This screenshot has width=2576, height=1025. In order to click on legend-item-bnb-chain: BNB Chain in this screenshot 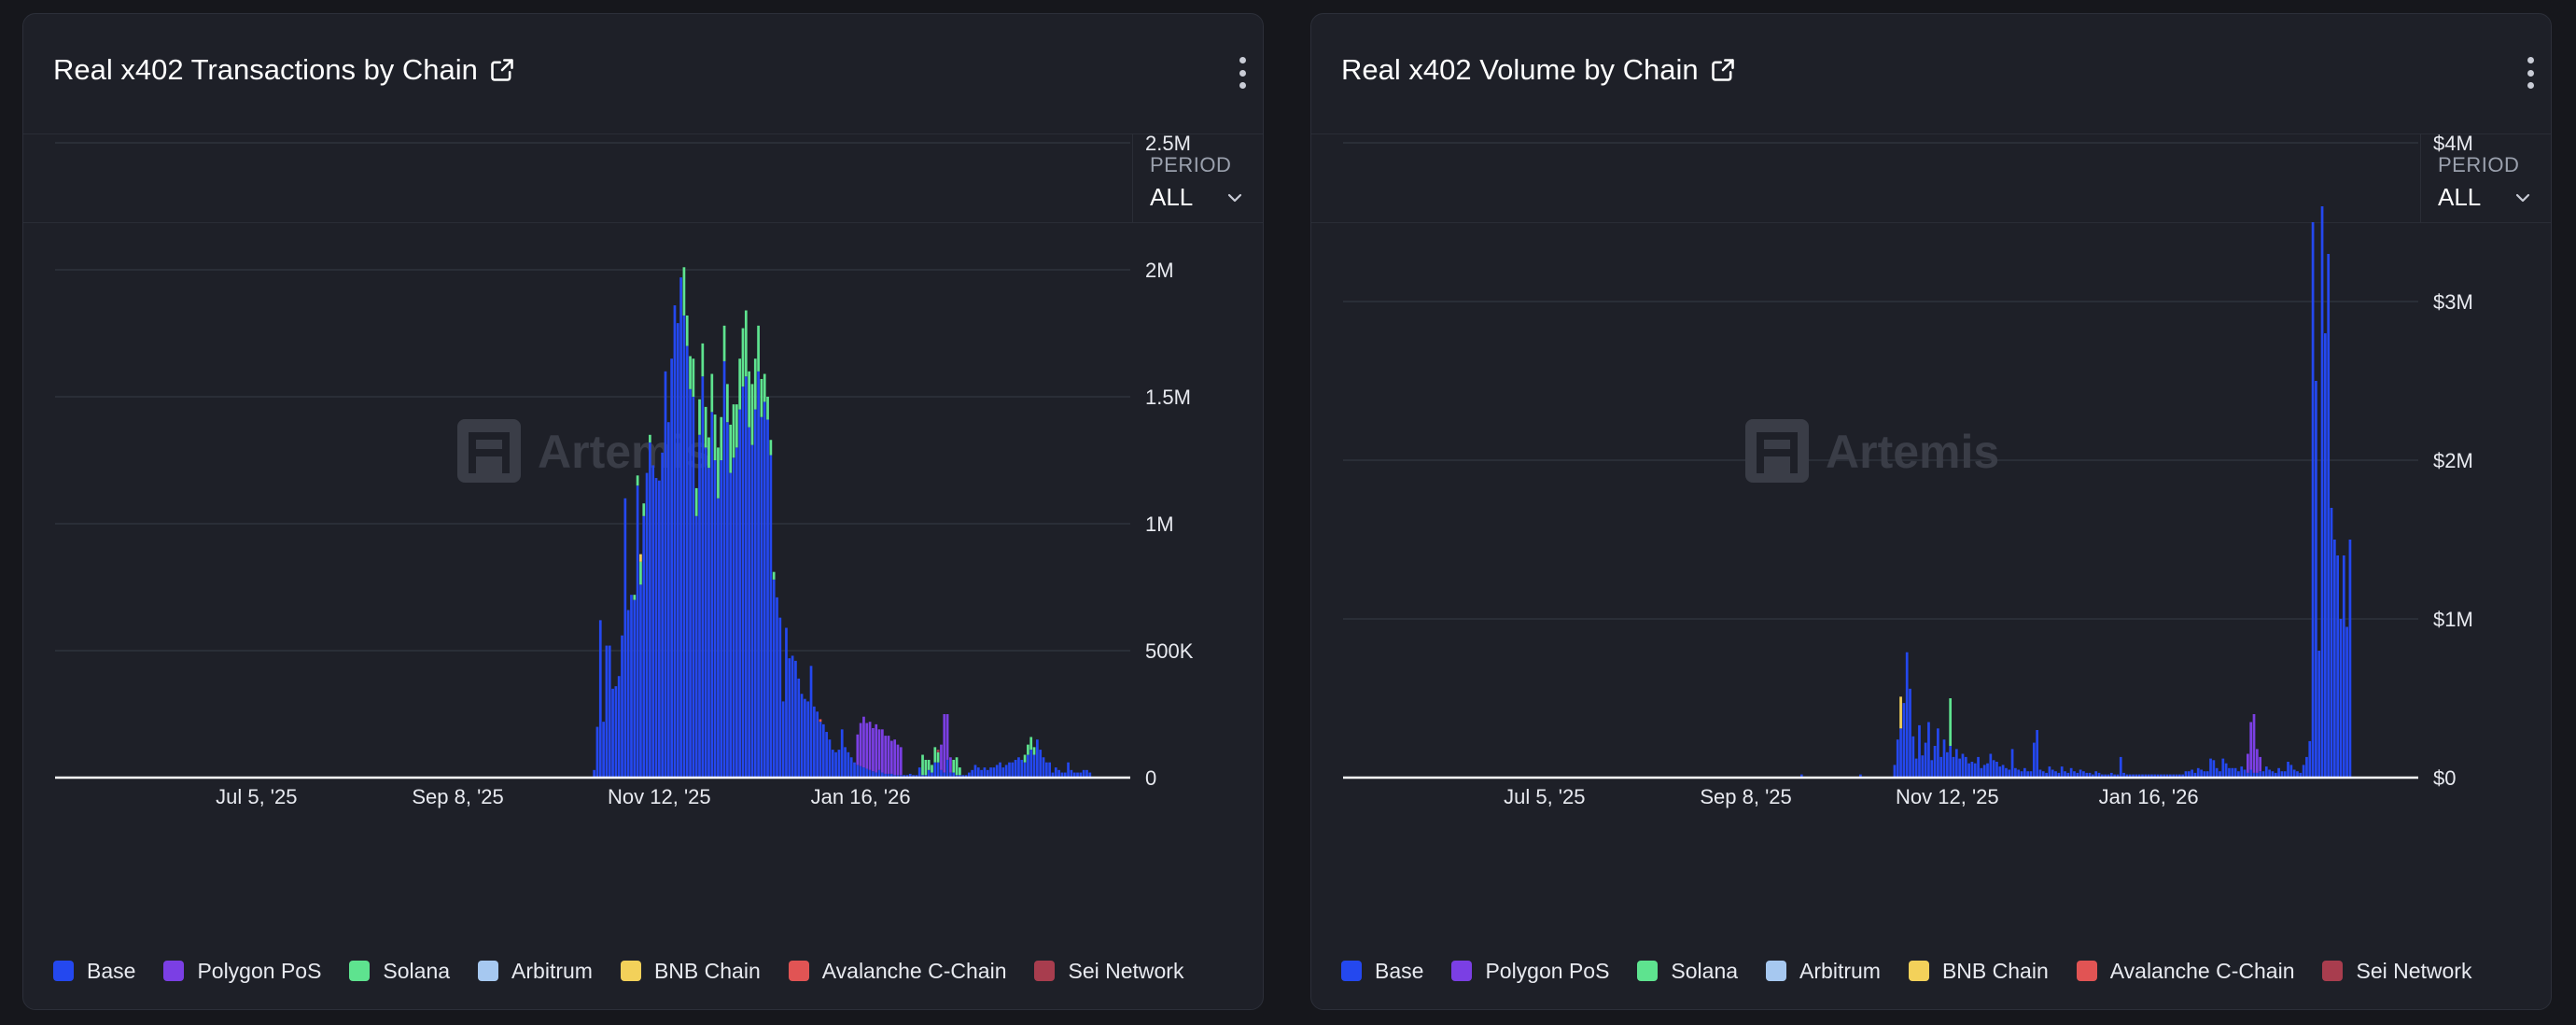, I will do `click(690, 971)`.